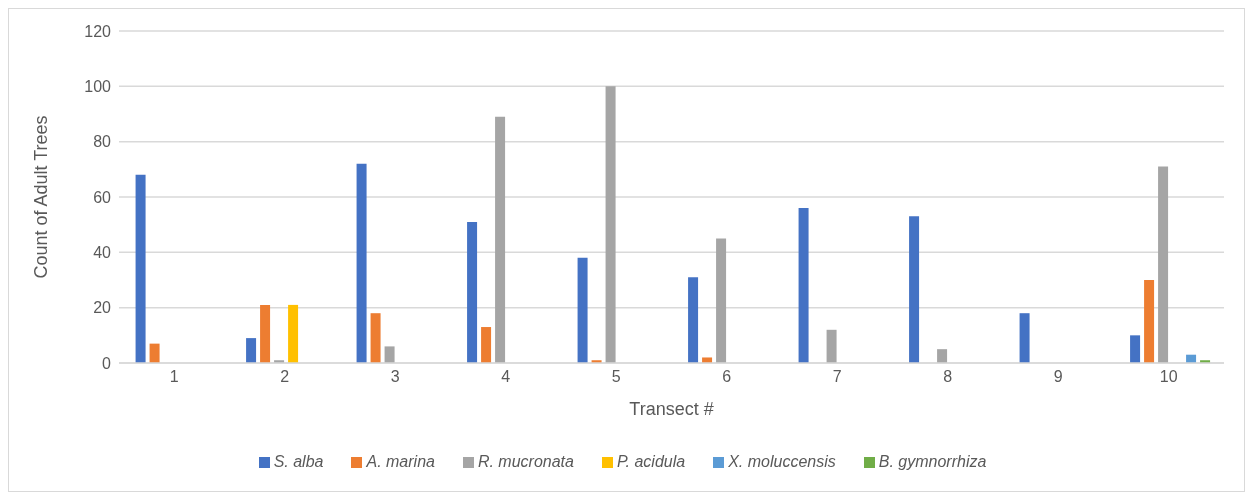 The image size is (1253, 500). What do you see at coordinates (932, 461) in the screenshot?
I see `legend-label: B. gymnorrhiza` at bounding box center [932, 461].